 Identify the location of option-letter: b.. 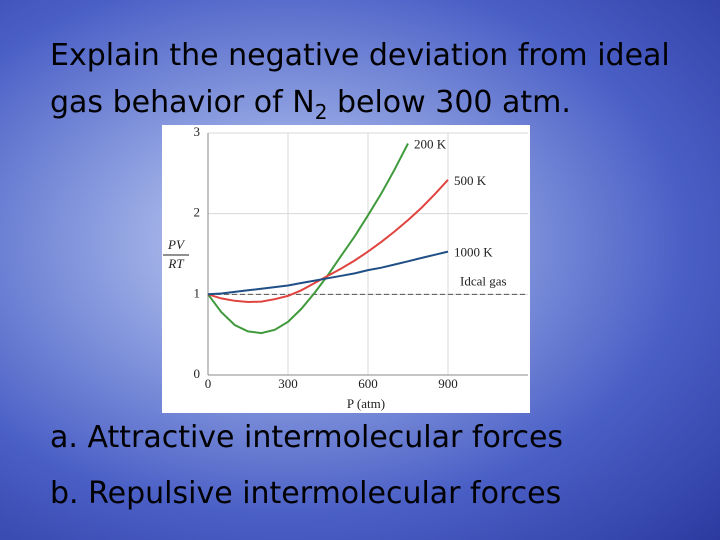
(64, 493).